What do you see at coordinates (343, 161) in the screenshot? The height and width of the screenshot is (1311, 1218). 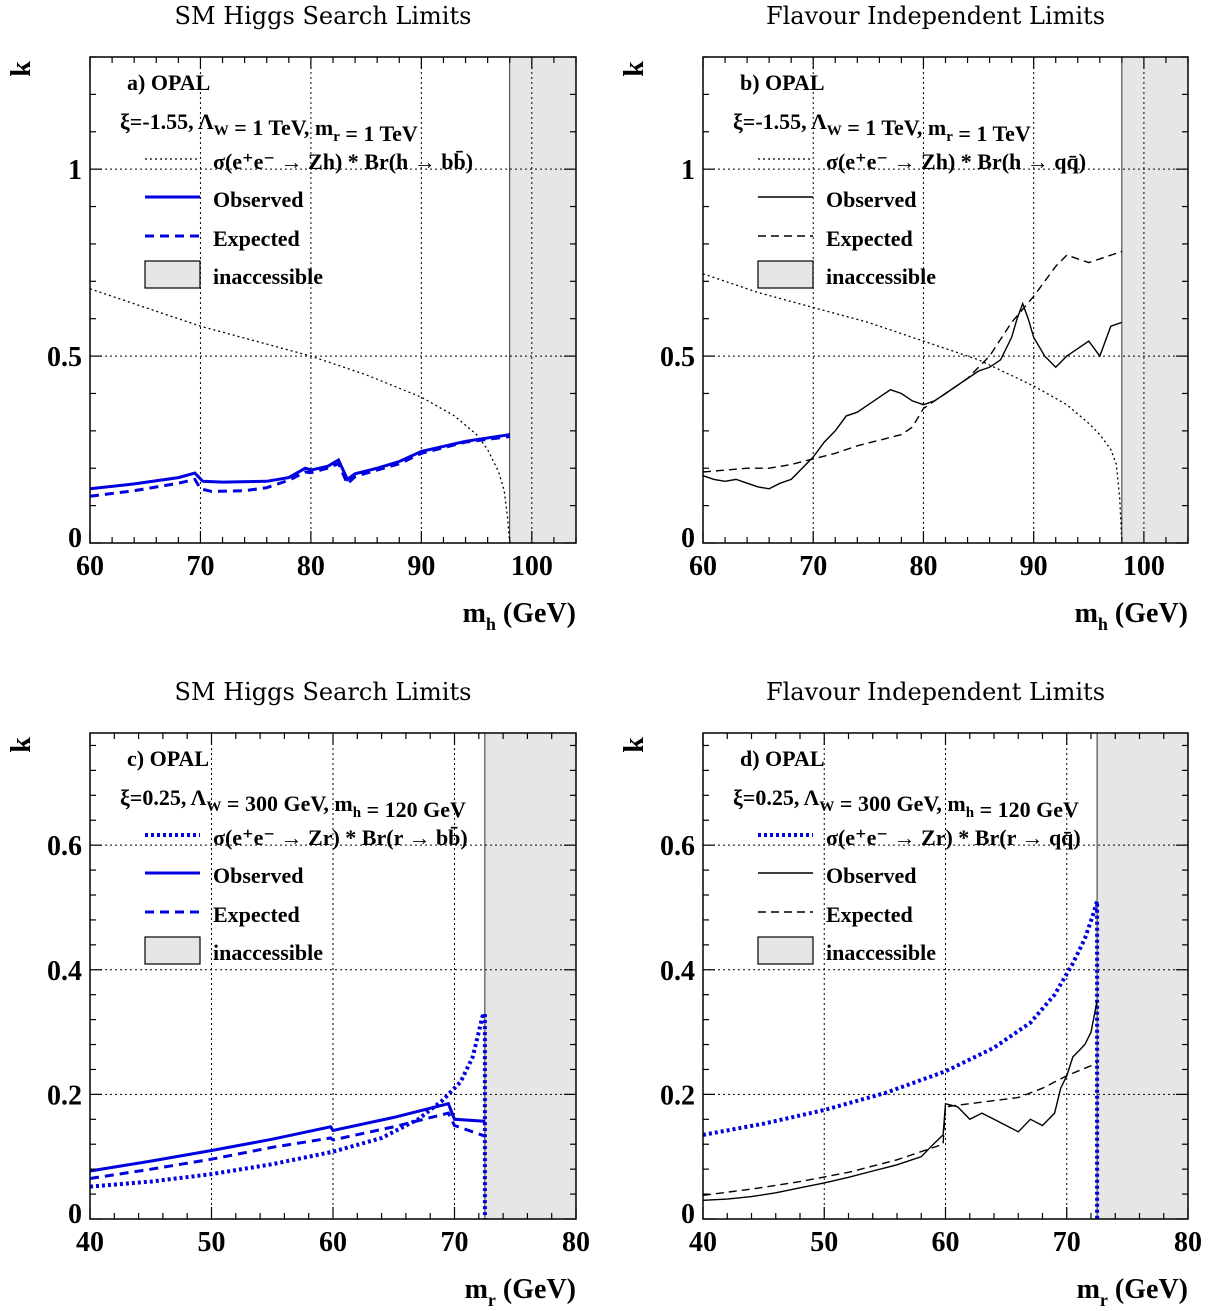 I see `legend-label-1: σ(e⁺e⁻ → Zh) * Br(h → bb̄)` at bounding box center [343, 161].